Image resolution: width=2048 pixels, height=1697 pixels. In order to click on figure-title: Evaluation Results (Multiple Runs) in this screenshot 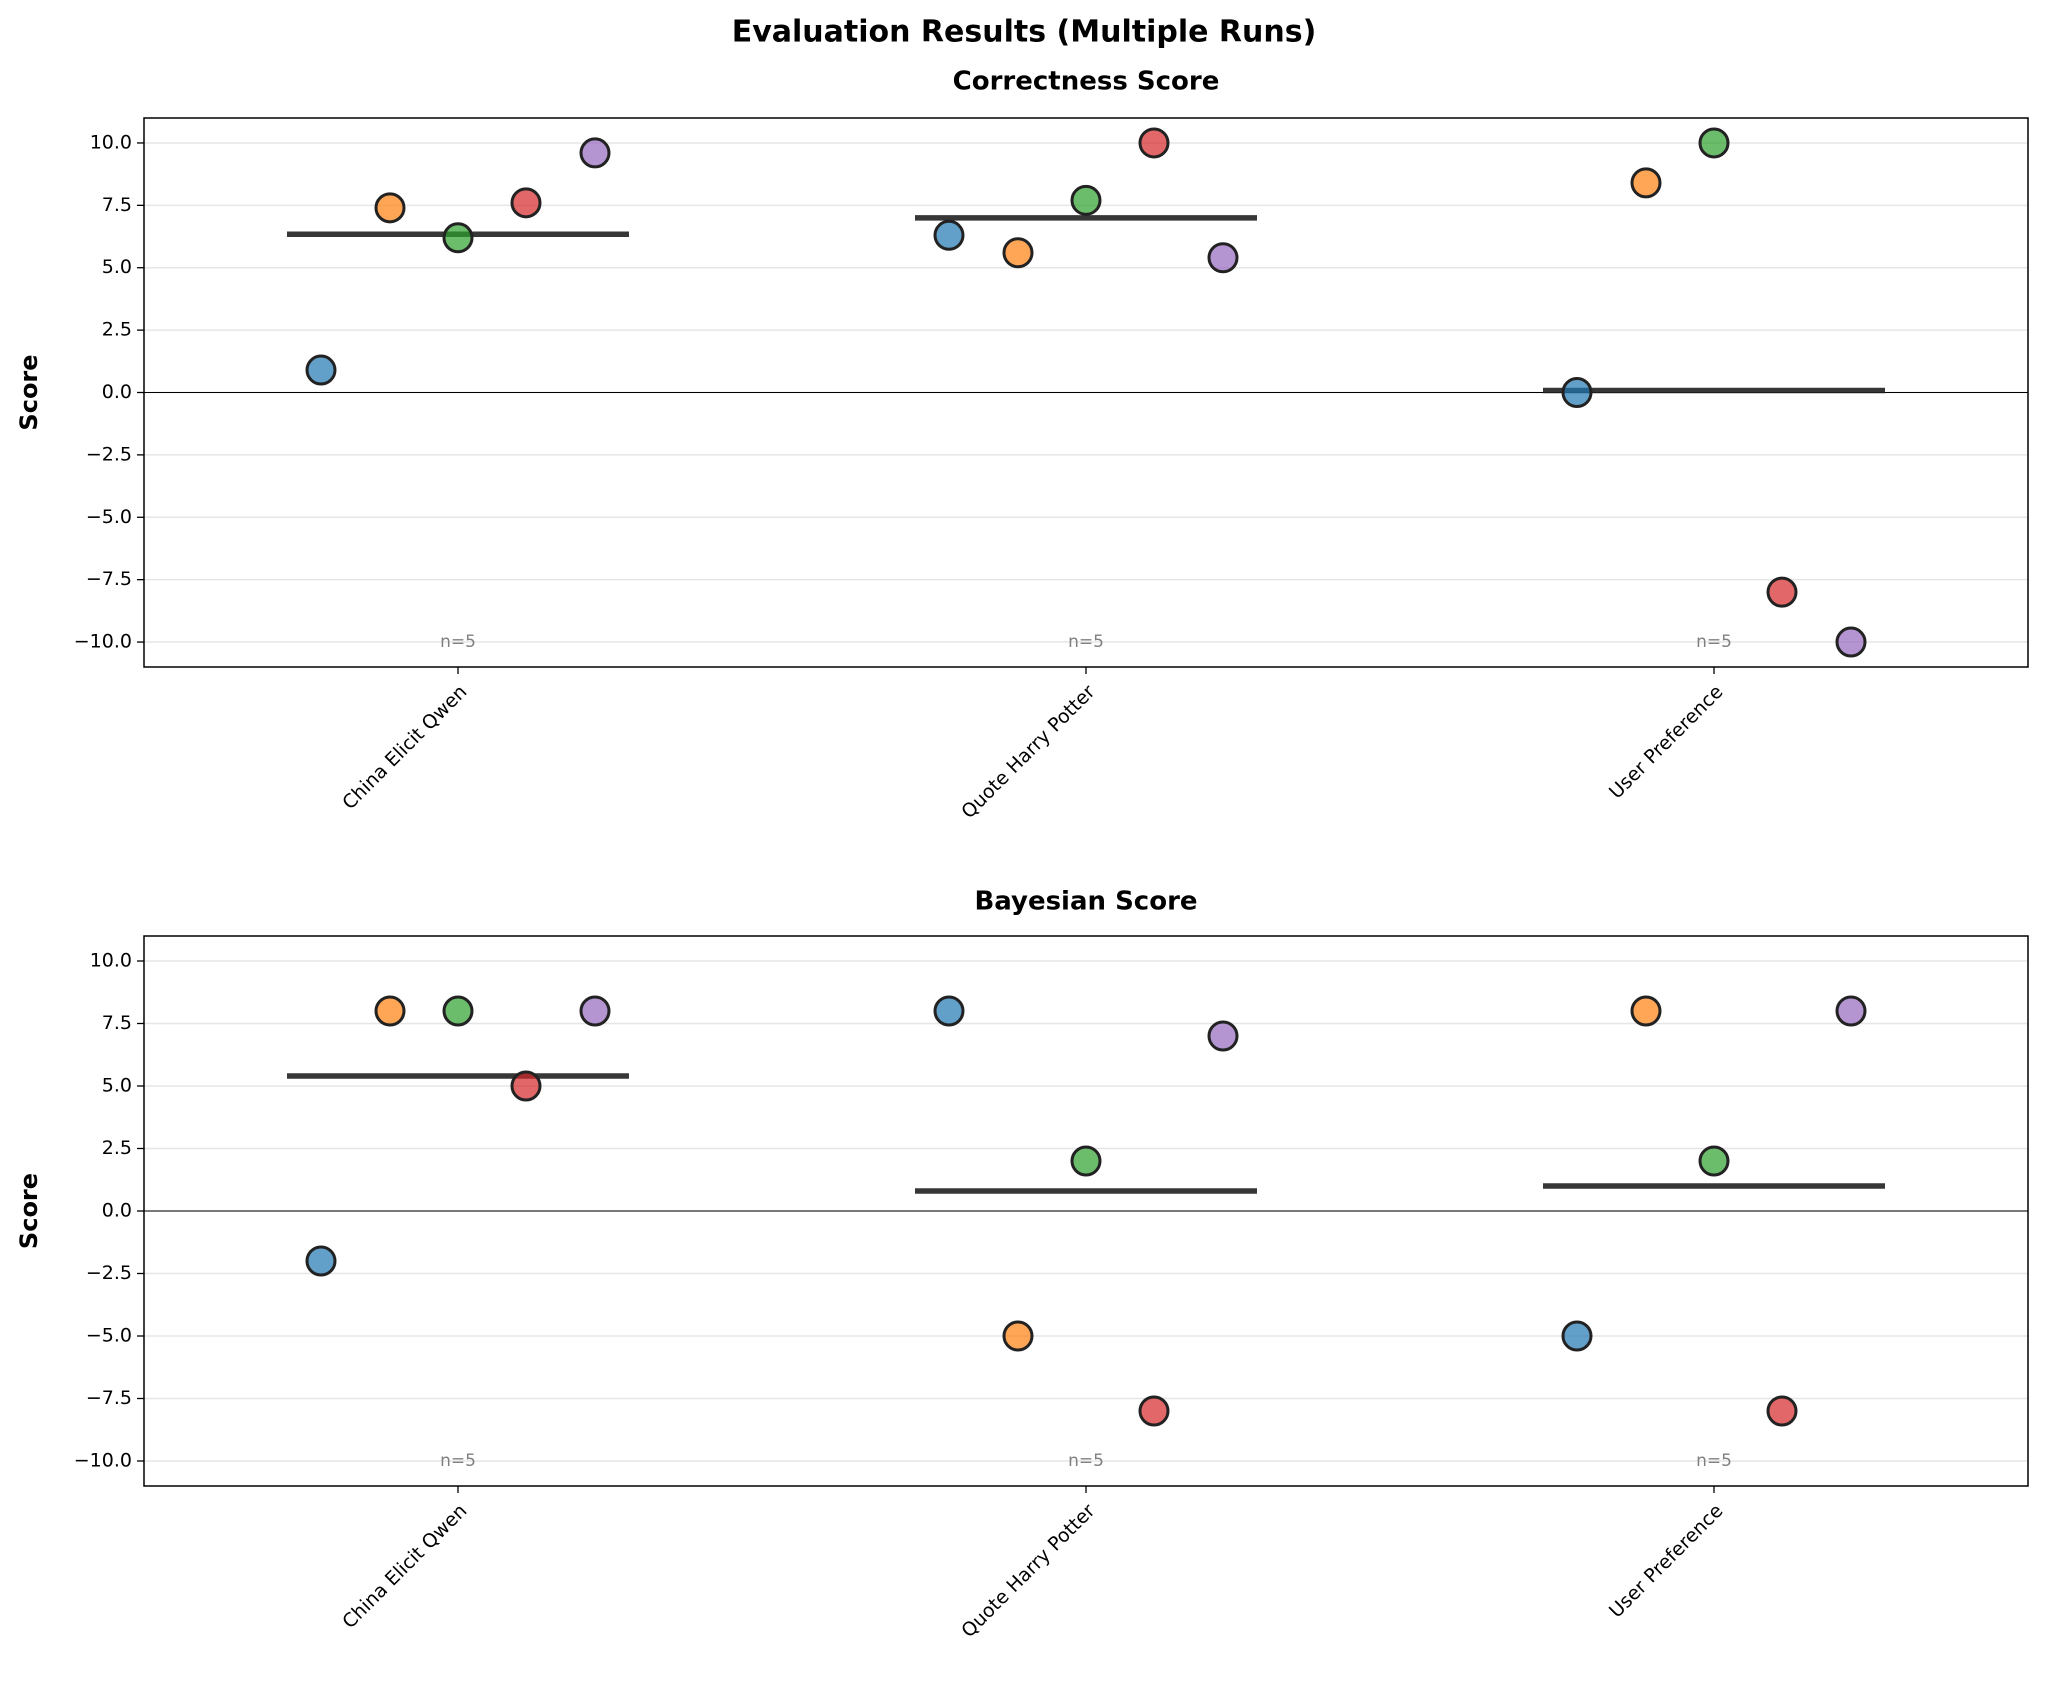, I will do `click(1024, 32)`.